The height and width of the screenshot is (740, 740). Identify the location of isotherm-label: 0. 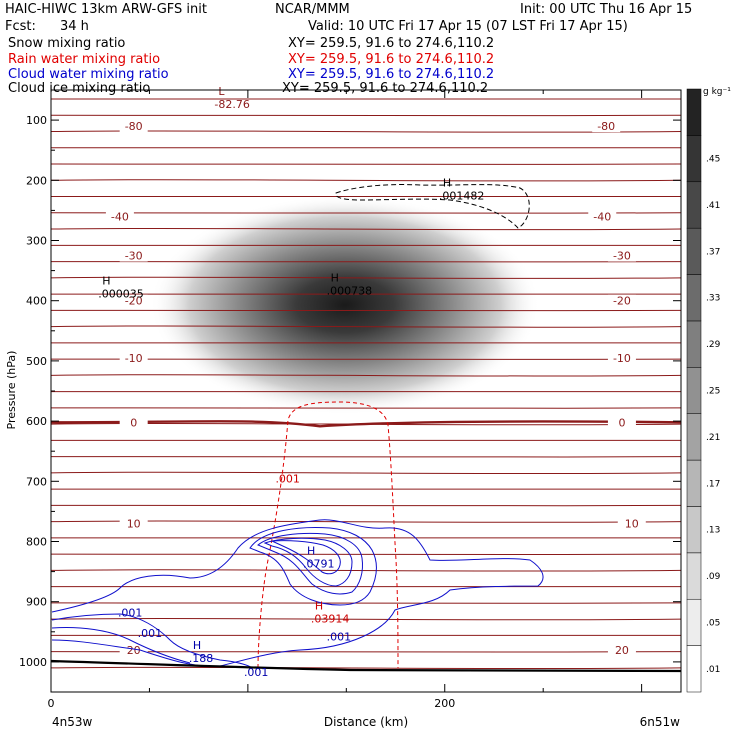
(621, 422).